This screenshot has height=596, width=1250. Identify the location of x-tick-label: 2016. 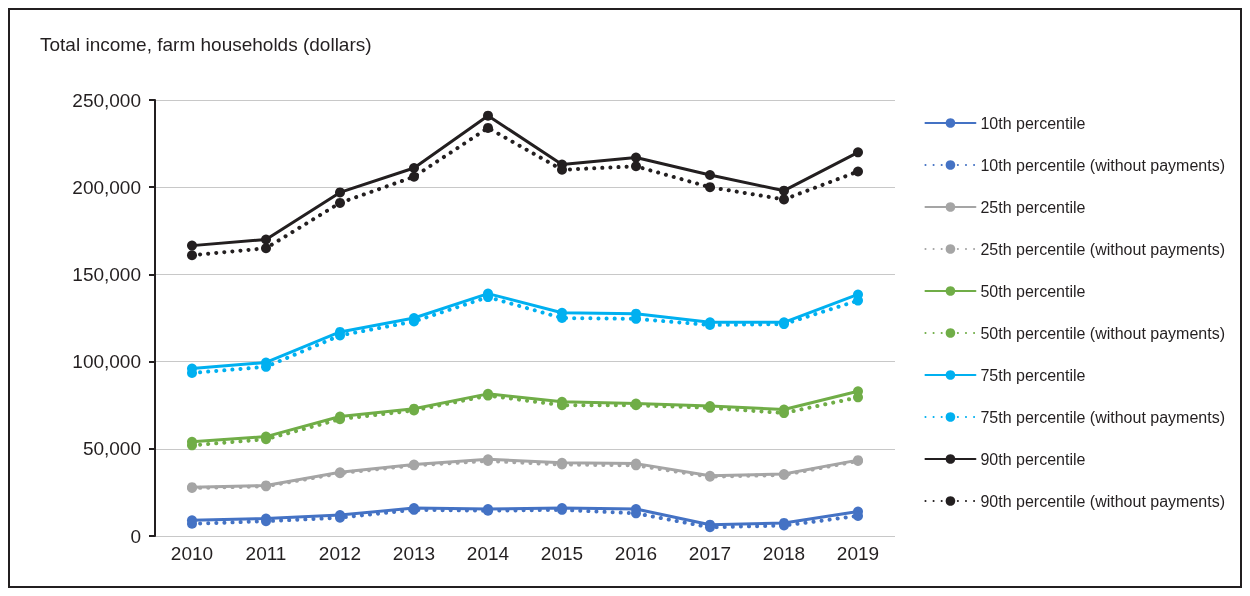
(636, 553).